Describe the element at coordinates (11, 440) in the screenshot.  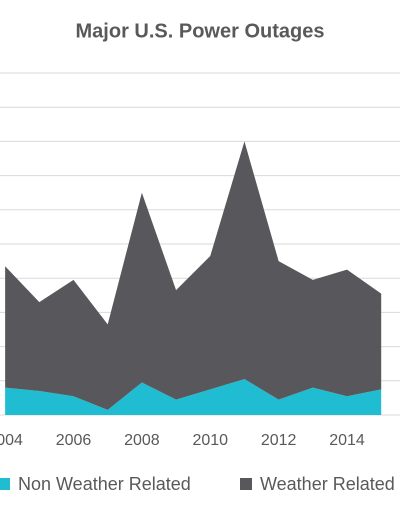
I see `x-tick-label: 2004` at that location.